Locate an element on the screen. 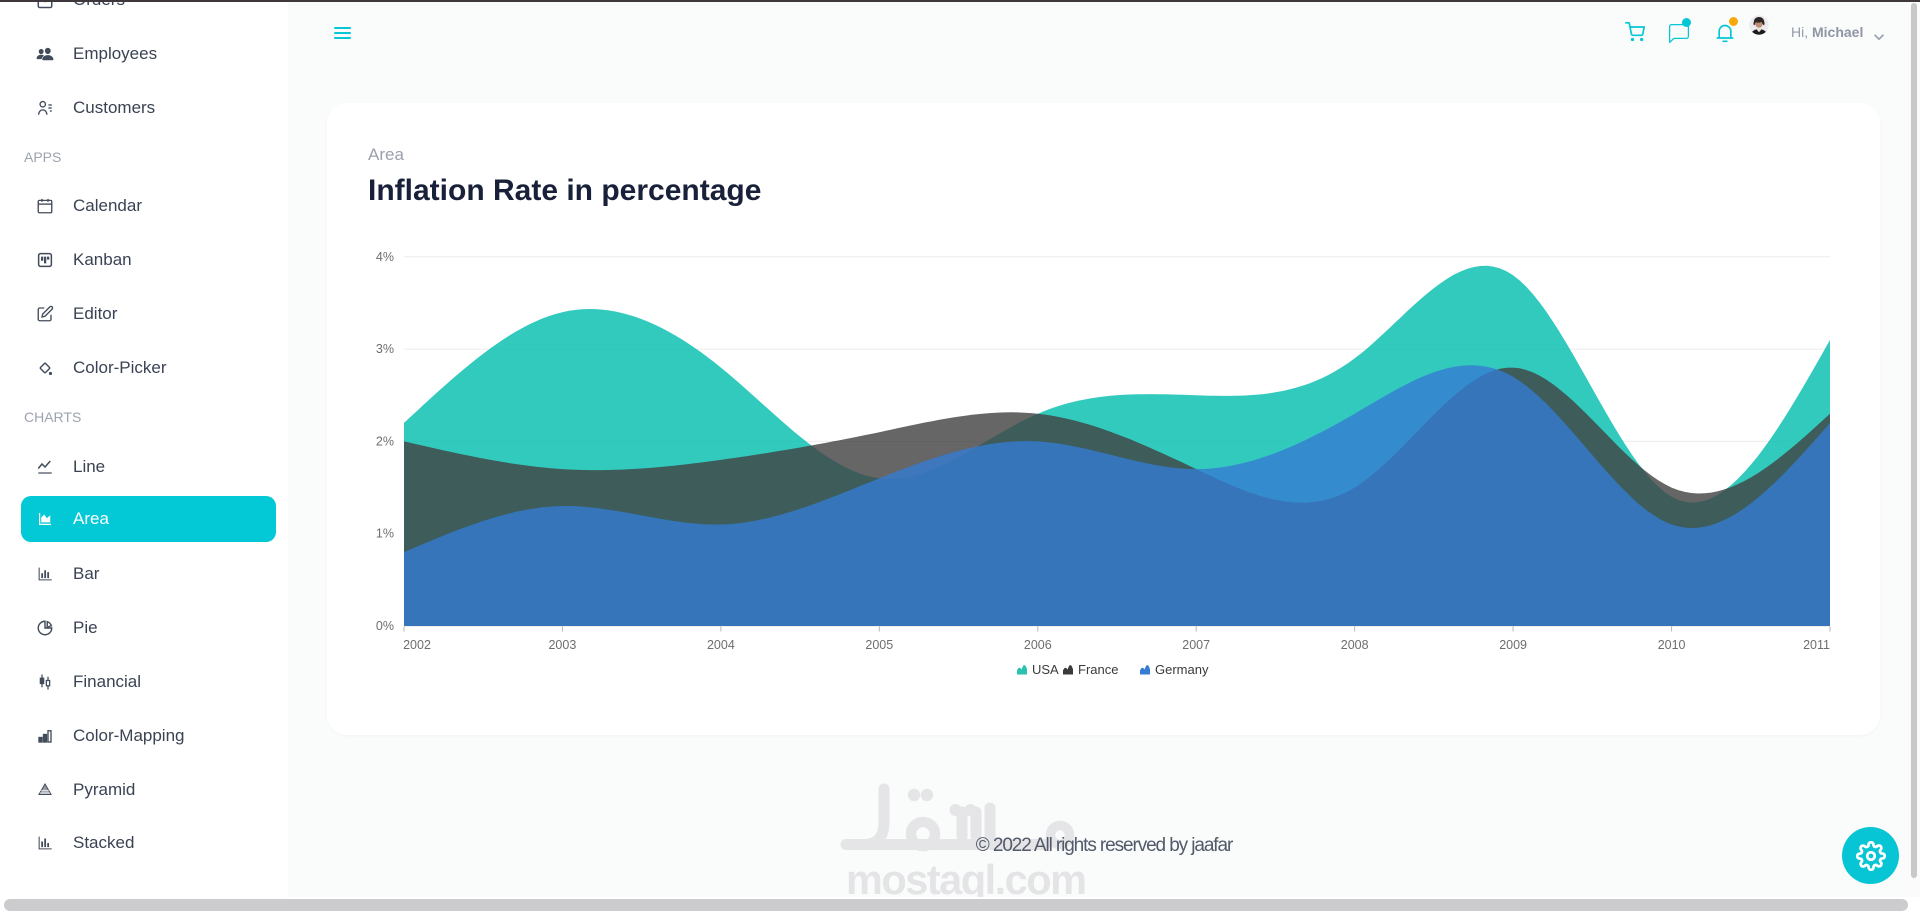 The height and width of the screenshot is (913, 1920). svg-text: 2004 is located at coordinates (721, 645).